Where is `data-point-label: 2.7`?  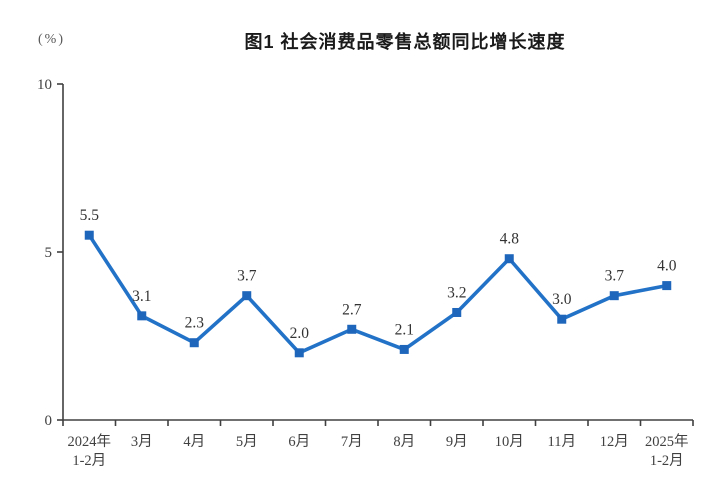
data-point-label: 2.7 is located at coordinates (352, 309).